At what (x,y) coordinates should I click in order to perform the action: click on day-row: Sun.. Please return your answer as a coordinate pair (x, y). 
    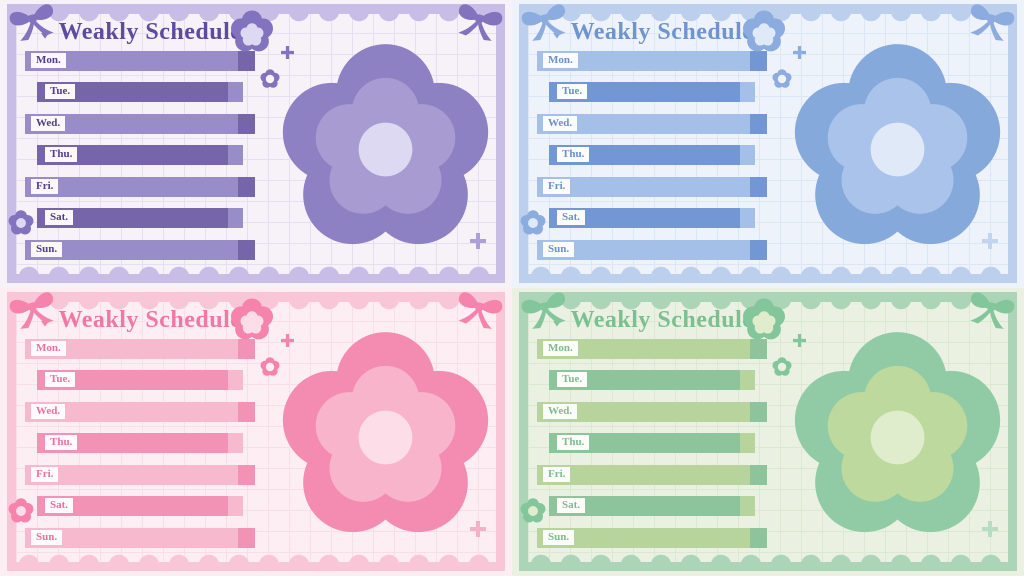
    Looking at the image, I should click on (140, 538).